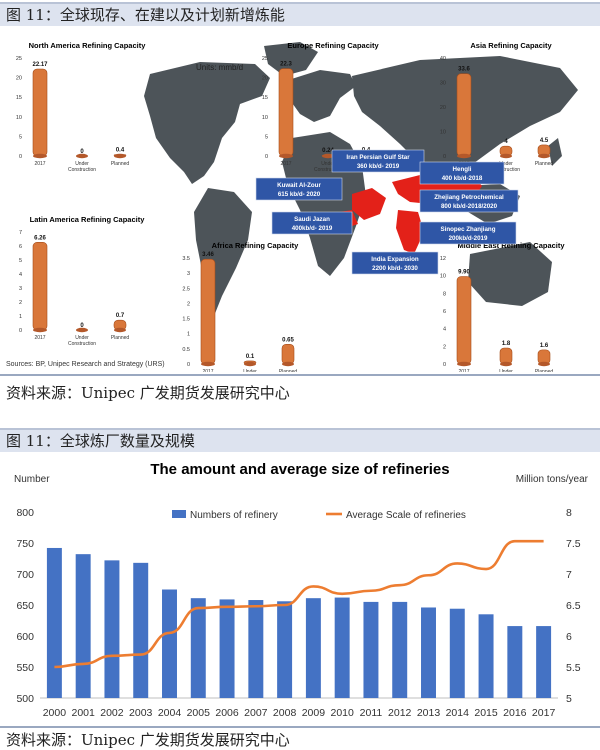 This screenshot has width=600, height=750. I want to click on project-box: India Expansion 2200 kb/d- 2030, so click(395, 263).